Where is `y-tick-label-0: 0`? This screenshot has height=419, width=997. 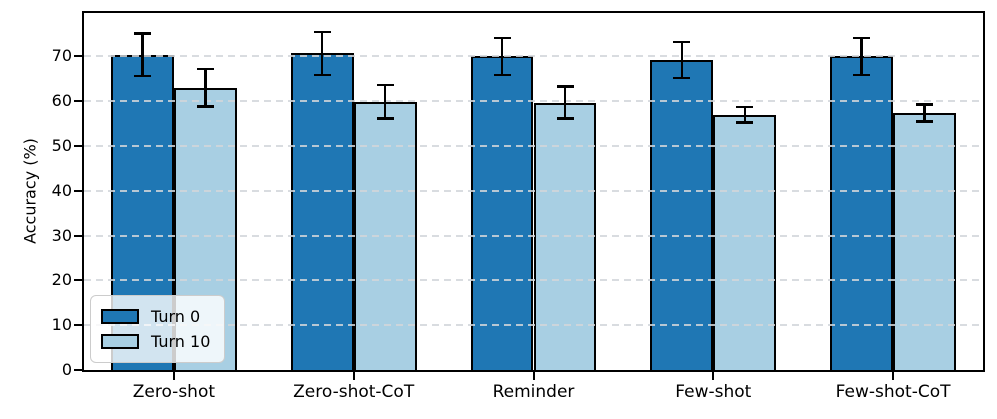
y-tick-label-0: 0 is located at coordinates (66, 369).